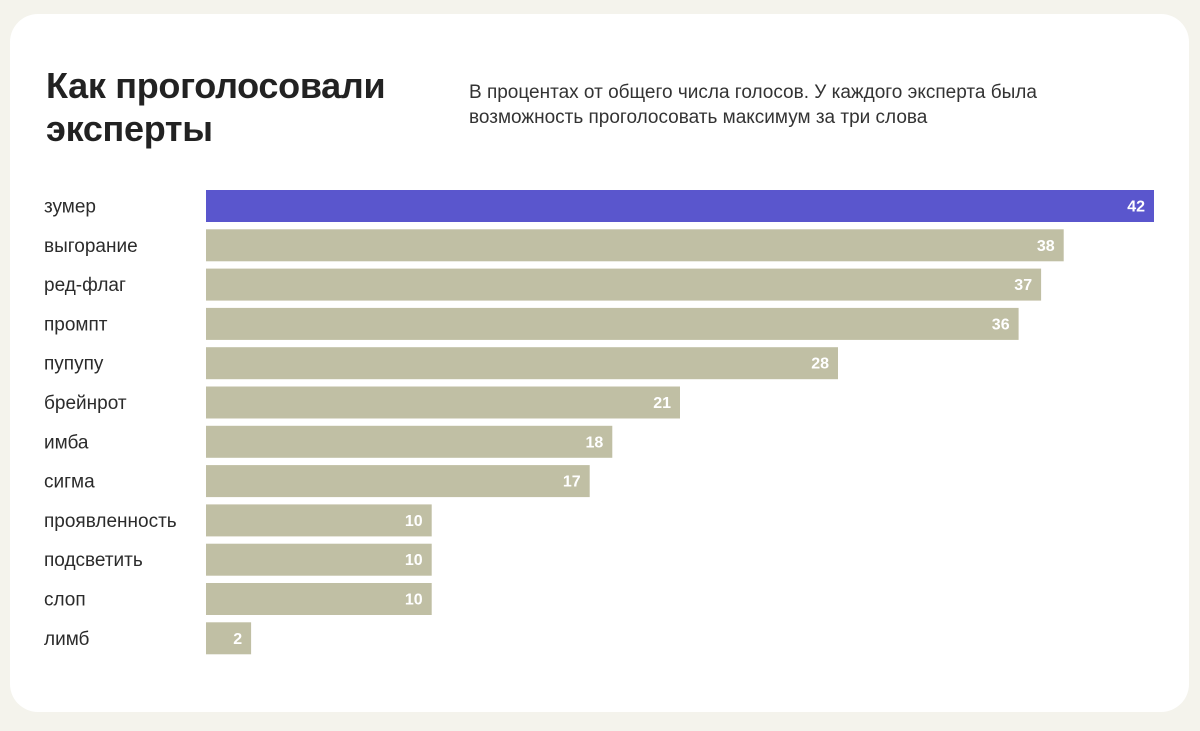  I want to click on category-label: подсветить, so click(93, 560).